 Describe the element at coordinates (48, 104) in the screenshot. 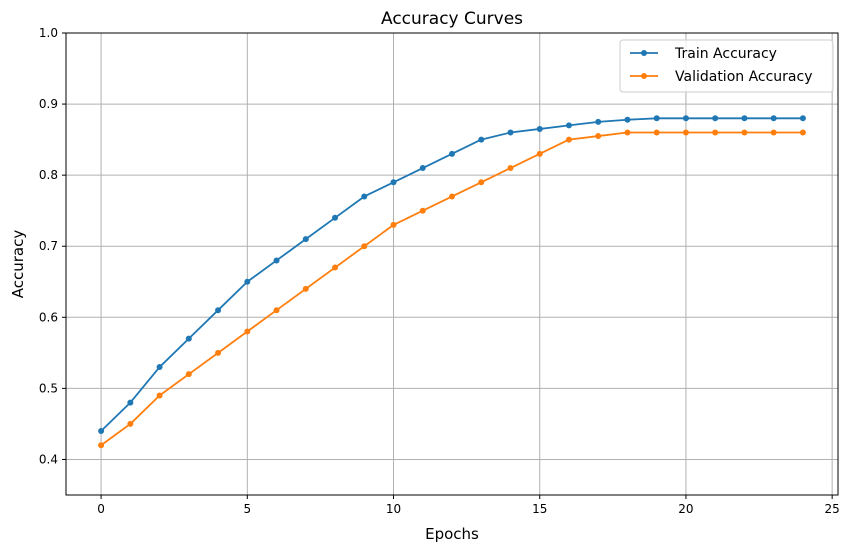

I see `y-tick-label: 0.9` at that location.